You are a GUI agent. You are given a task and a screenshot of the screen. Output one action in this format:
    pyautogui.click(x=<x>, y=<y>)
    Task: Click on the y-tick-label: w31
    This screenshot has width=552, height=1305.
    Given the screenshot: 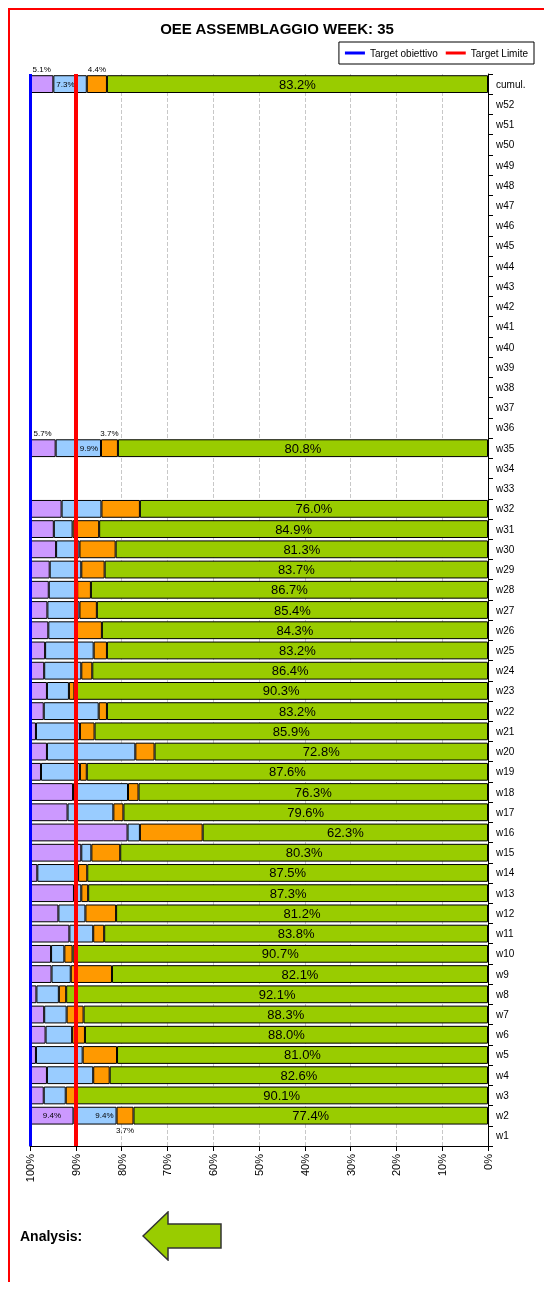 What is the action you would take?
    pyautogui.click(x=505, y=529)
    